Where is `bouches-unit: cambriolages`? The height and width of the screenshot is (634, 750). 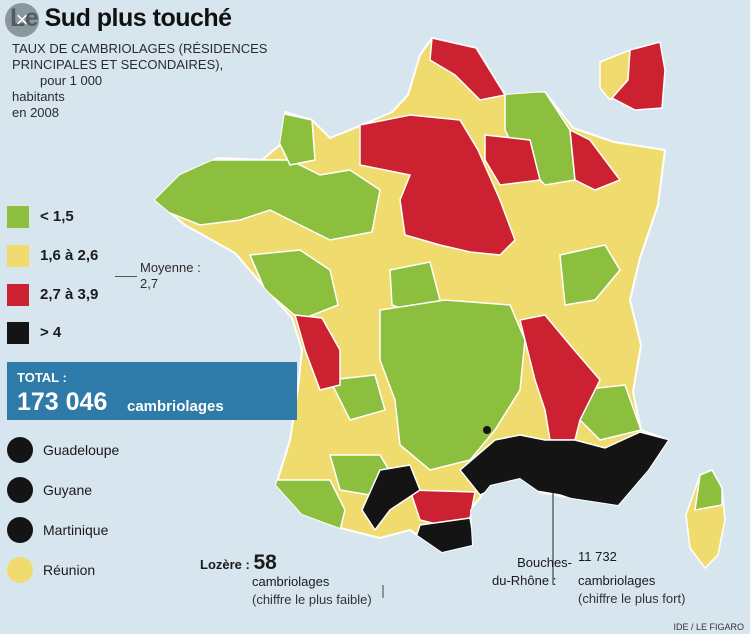 bouches-unit: cambriolages is located at coordinates (617, 580).